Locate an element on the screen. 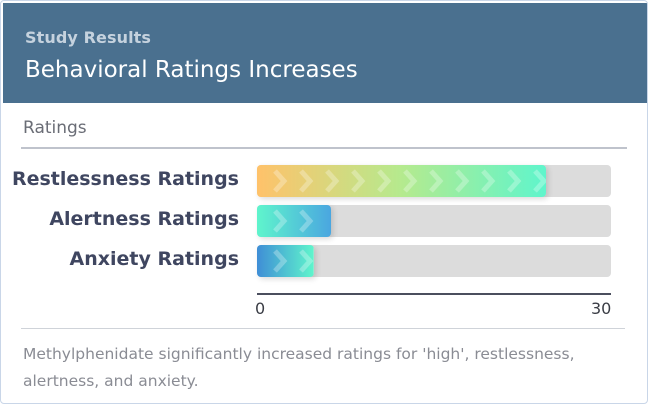 Image resolution: width=648 pixels, height=404 pixels. category-label: Restlessness Ratings is located at coordinates (125, 179).